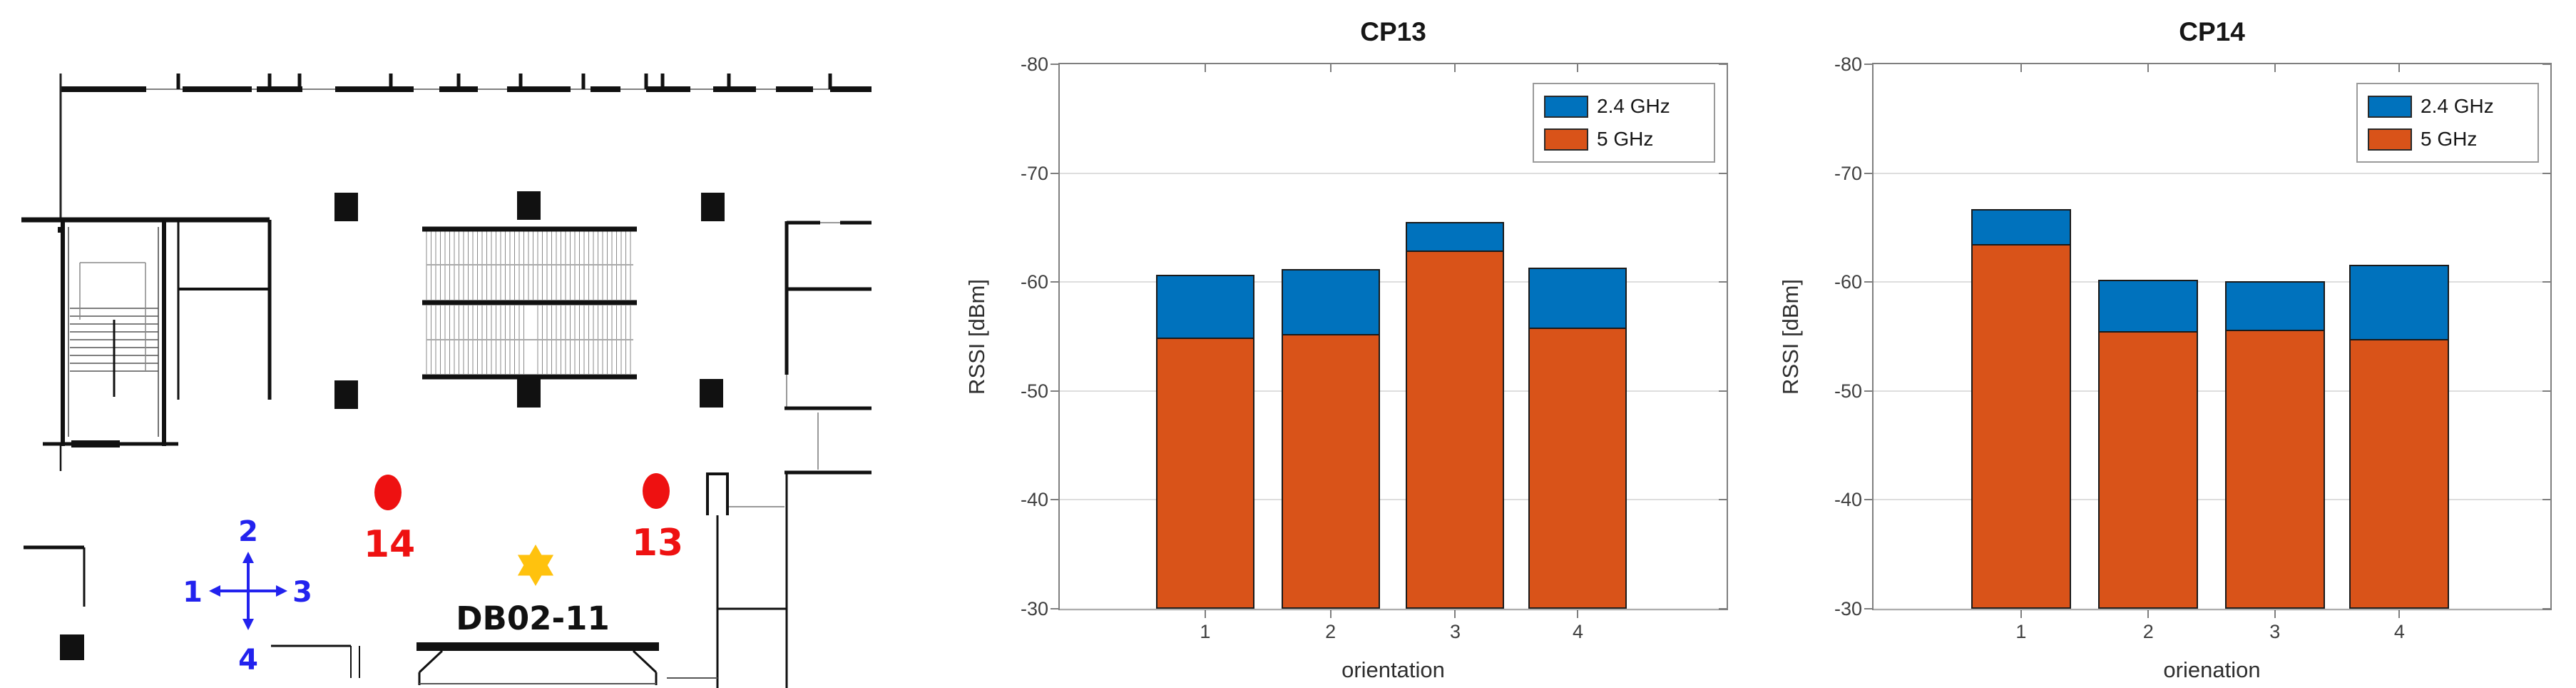  I want to click on device-label: DB02-11, so click(533, 619).